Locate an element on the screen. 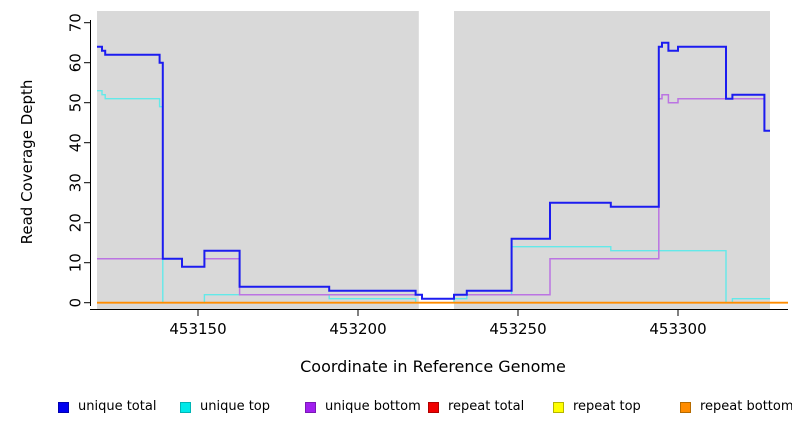  legend-label: repeat bottom is located at coordinates (746, 406).